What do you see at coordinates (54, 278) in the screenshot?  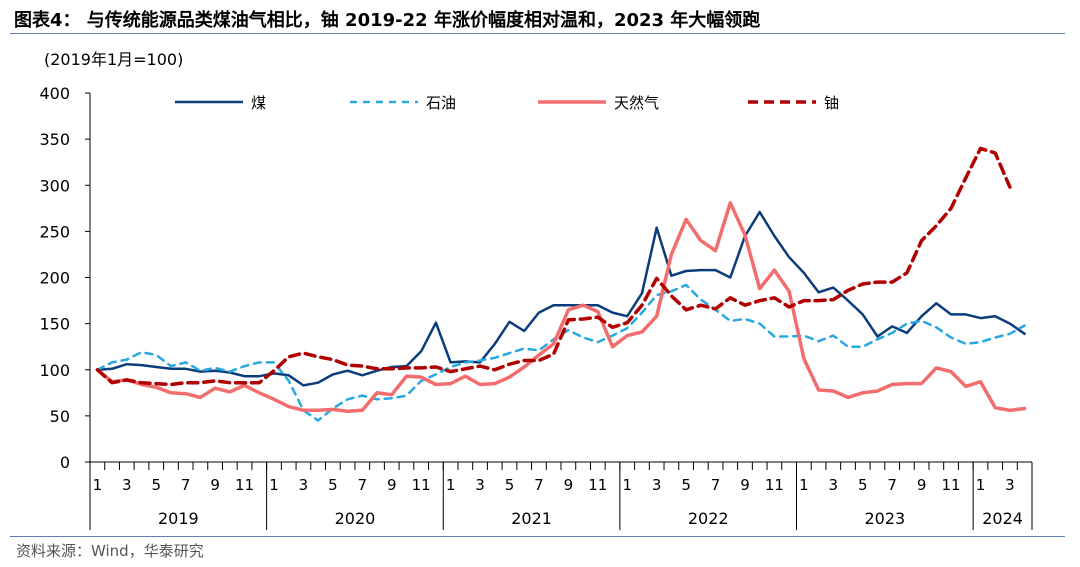 I see `y-tick-label: 200` at bounding box center [54, 278].